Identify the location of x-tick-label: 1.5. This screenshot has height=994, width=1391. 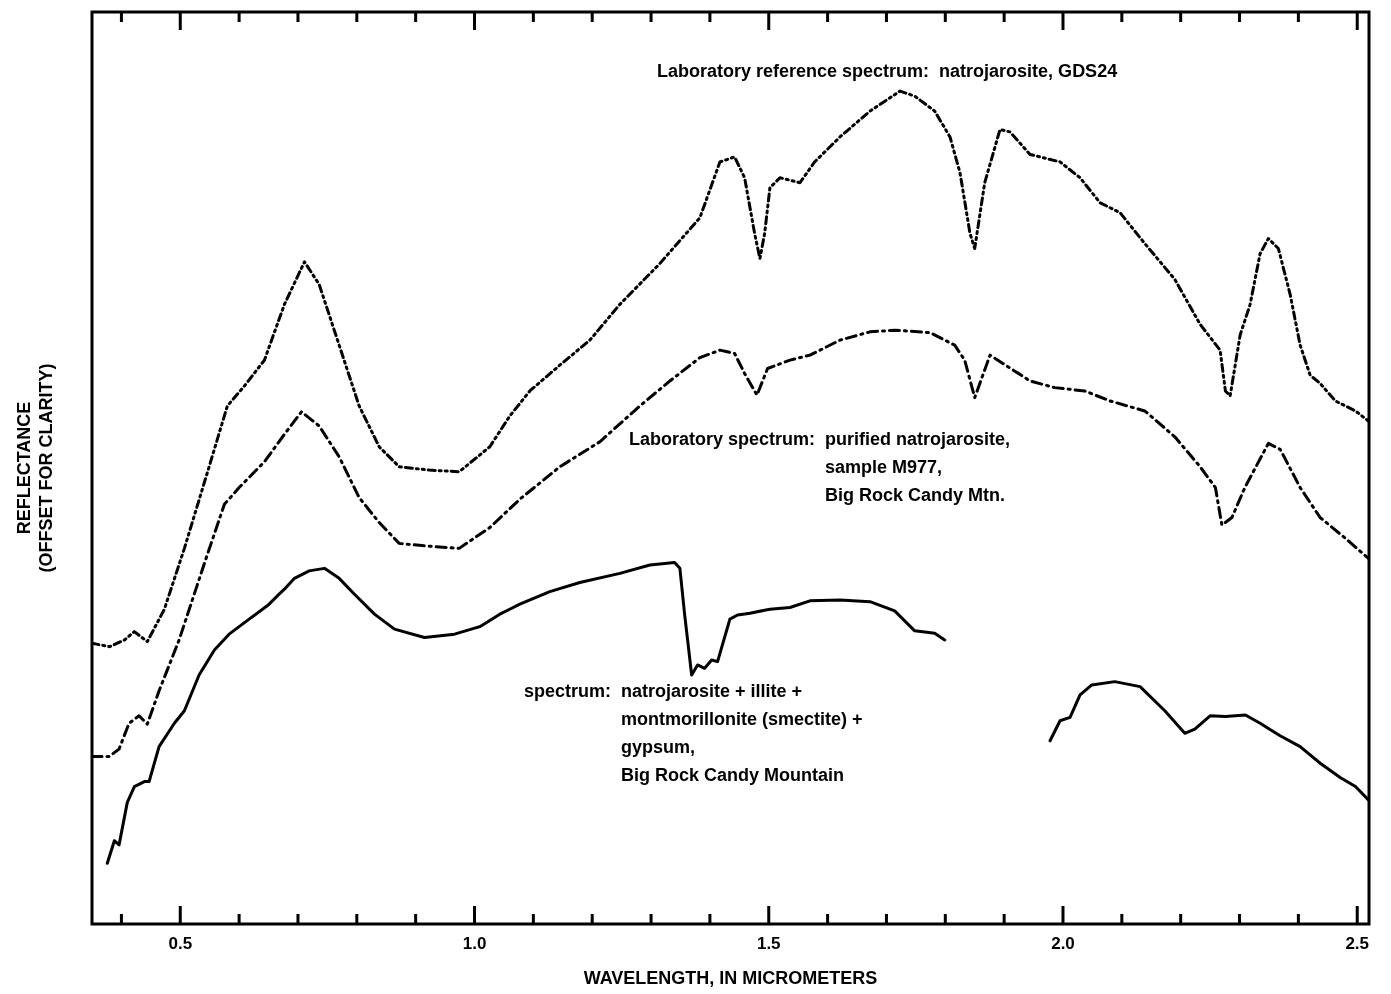
(768, 943).